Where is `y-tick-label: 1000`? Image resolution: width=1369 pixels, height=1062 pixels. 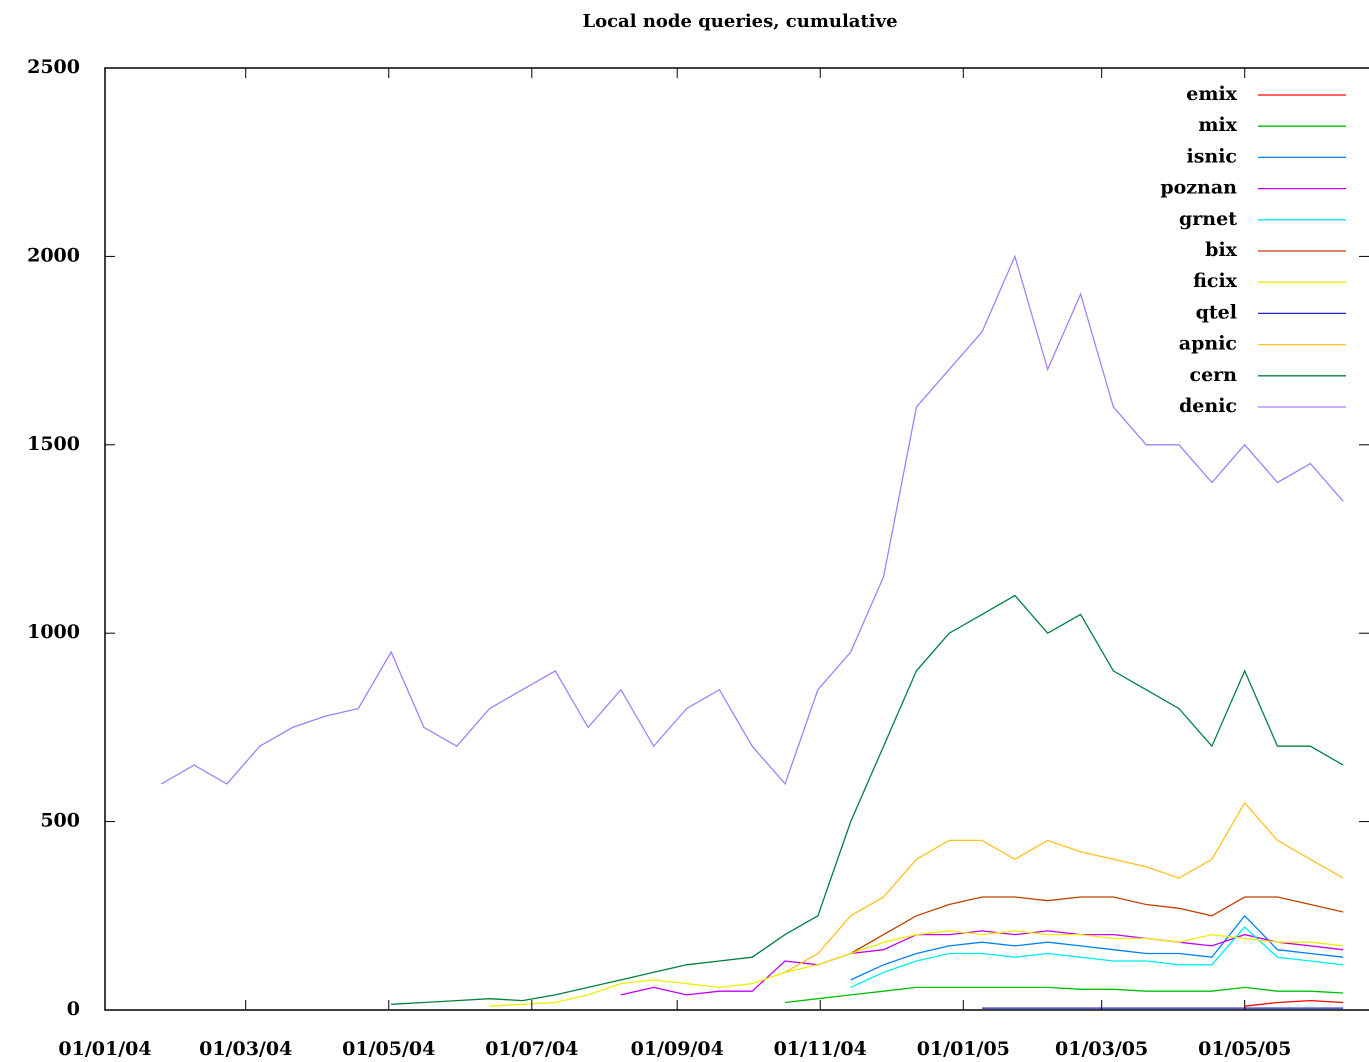
y-tick-label: 1000 is located at coordinates (53, 632).